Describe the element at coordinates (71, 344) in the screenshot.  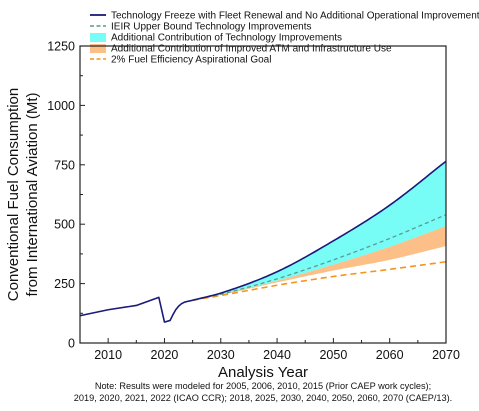
I see `y-tick-label: 0` at that location.